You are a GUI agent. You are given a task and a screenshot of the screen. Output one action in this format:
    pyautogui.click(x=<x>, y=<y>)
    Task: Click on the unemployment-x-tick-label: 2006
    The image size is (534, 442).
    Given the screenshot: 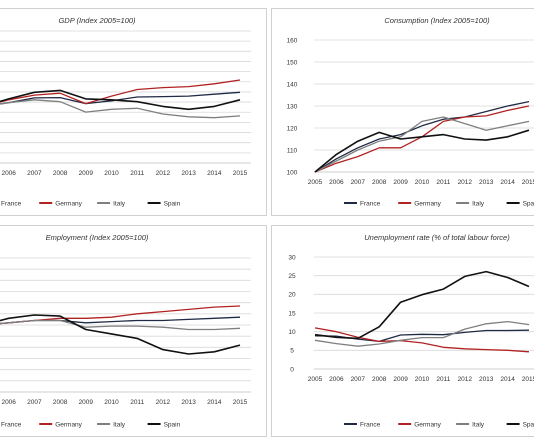 What is the action you would take?
    pyautogui.click(x=336, y=379)
    